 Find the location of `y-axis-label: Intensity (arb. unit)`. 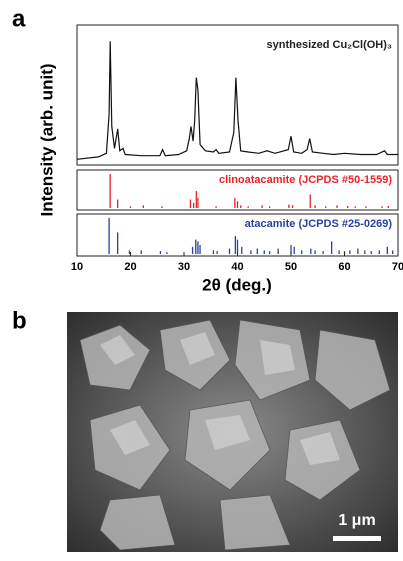

y-axis-label: Intensity (arb. unit) is located at coordinates (46, 140).